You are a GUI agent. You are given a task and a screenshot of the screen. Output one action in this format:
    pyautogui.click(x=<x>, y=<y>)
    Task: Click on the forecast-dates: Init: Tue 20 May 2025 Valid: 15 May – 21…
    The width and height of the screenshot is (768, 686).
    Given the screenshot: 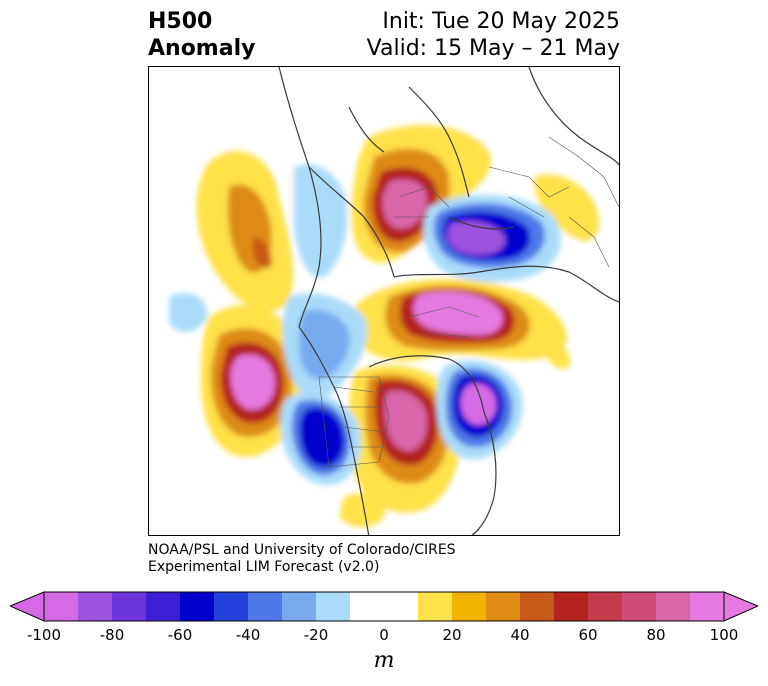 What is the action you would take?
    pyautogui.click(x=493, y=35)
    